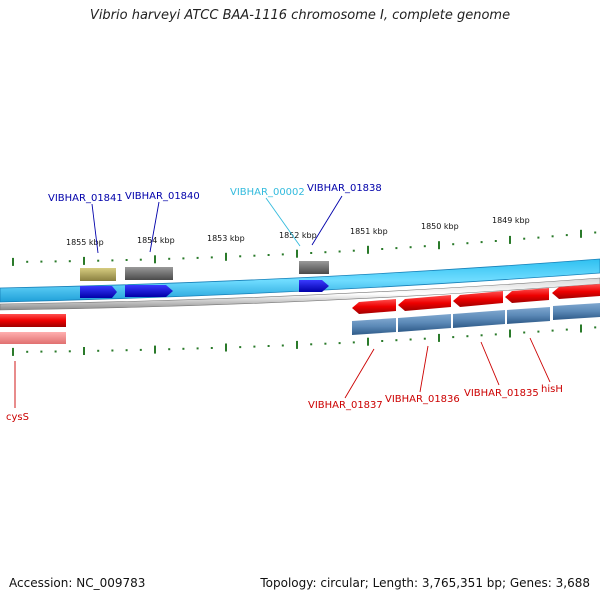 This screenshot has height=600, width=600. Describe the element at coordinates (17, 417) in the screenshot. I see `gene-label-cyss: cysS` at that location.